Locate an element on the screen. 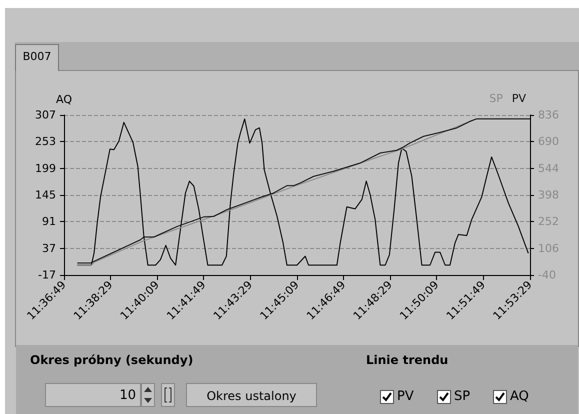 Image resolution: width=579 pixels, height=414 pixels. y2-tick-label: -40 is located at coordinates (547, 275).